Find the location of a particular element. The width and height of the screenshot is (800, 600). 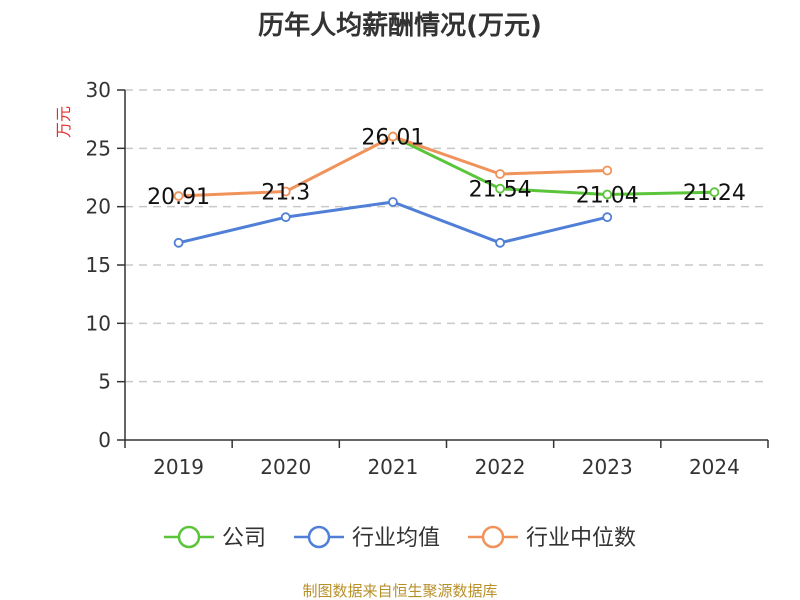

data-label: 21.24 is located at coordinates (714, 193).